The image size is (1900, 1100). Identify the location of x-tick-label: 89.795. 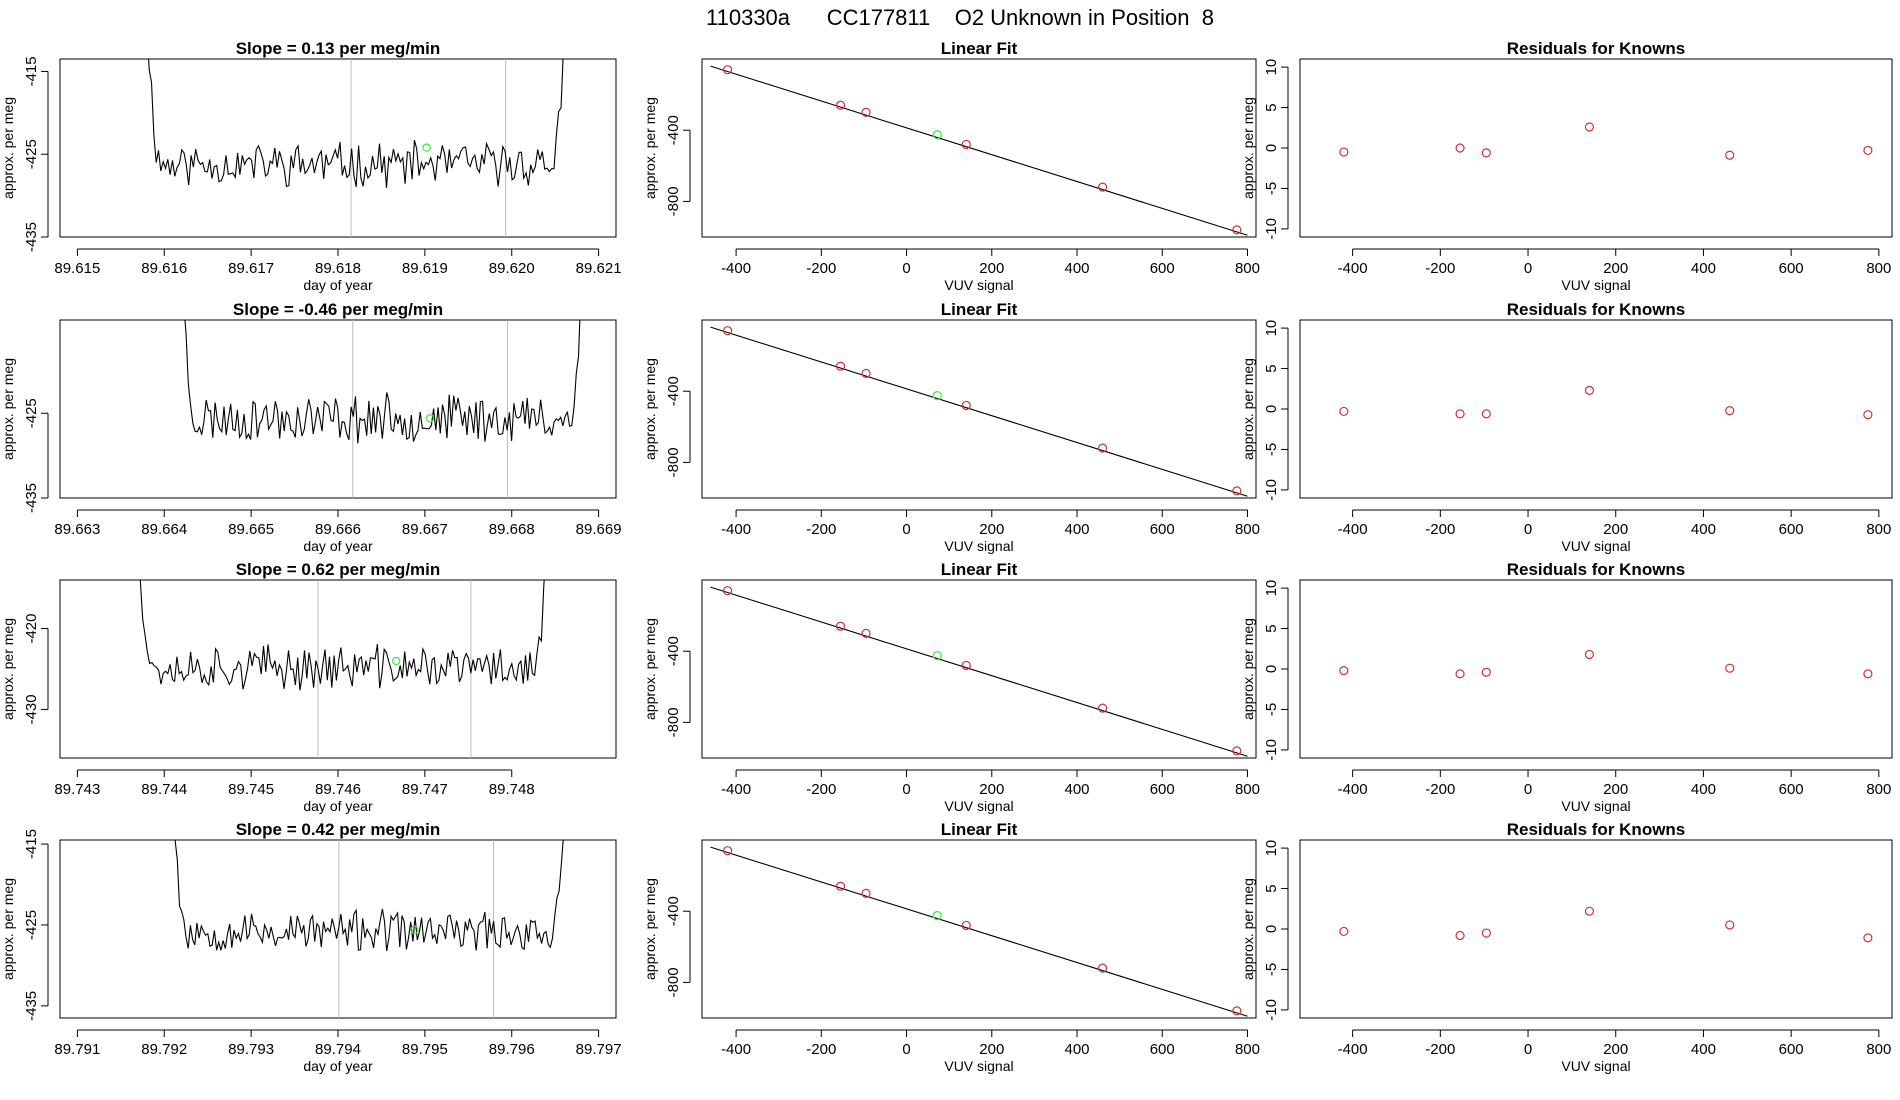
(425, 1049).